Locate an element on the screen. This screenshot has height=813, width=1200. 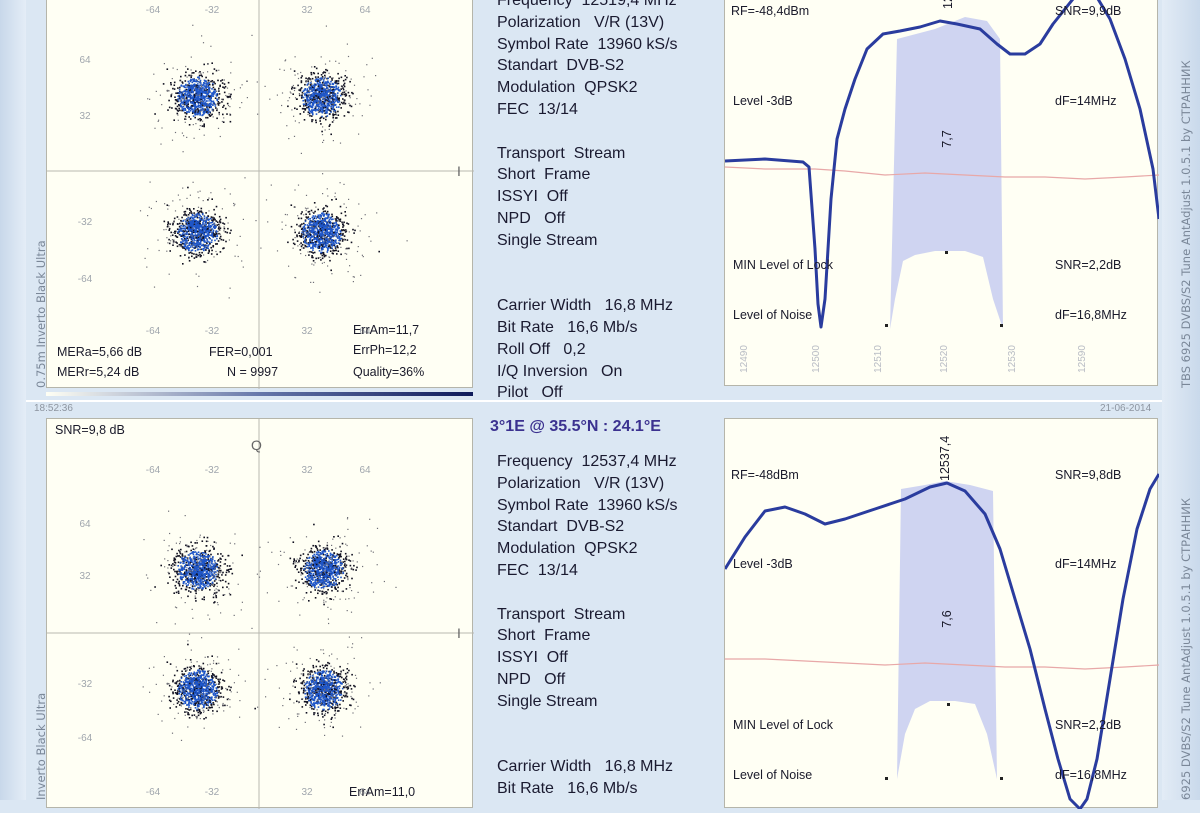
mer-a-value: MERa=5,66 dB is located at coordinates (99, 352).